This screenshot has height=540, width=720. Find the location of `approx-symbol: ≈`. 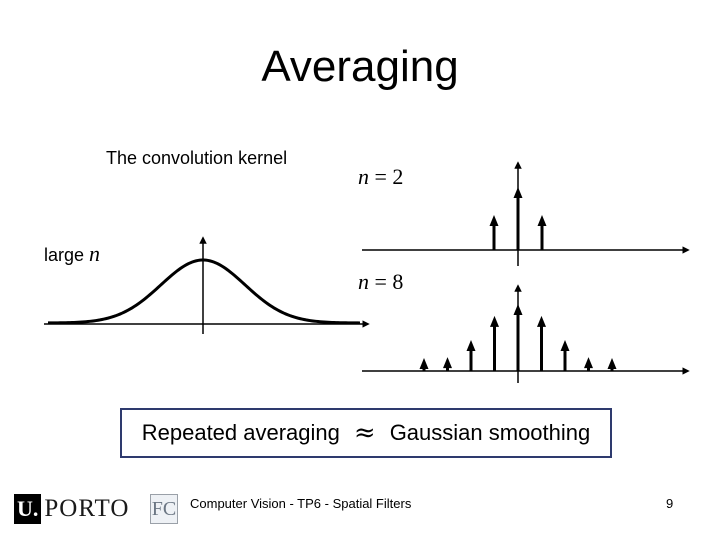

approx-symbol: ≈ is located at coordinates (364, 433).